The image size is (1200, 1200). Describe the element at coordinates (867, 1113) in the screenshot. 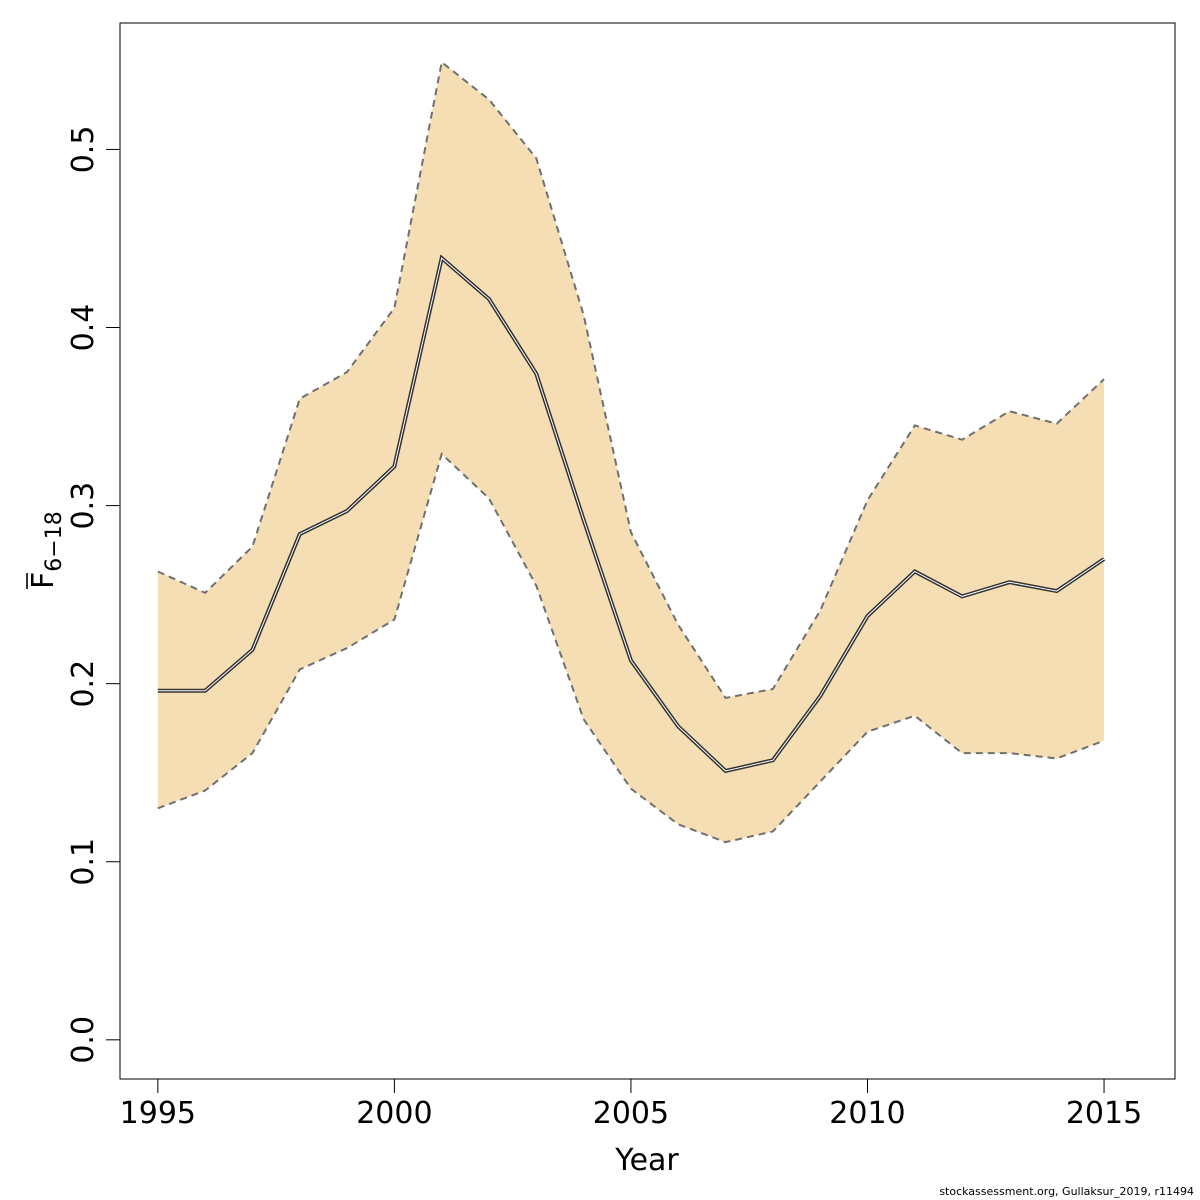

I see `x-tick-label: 2010` at that location.